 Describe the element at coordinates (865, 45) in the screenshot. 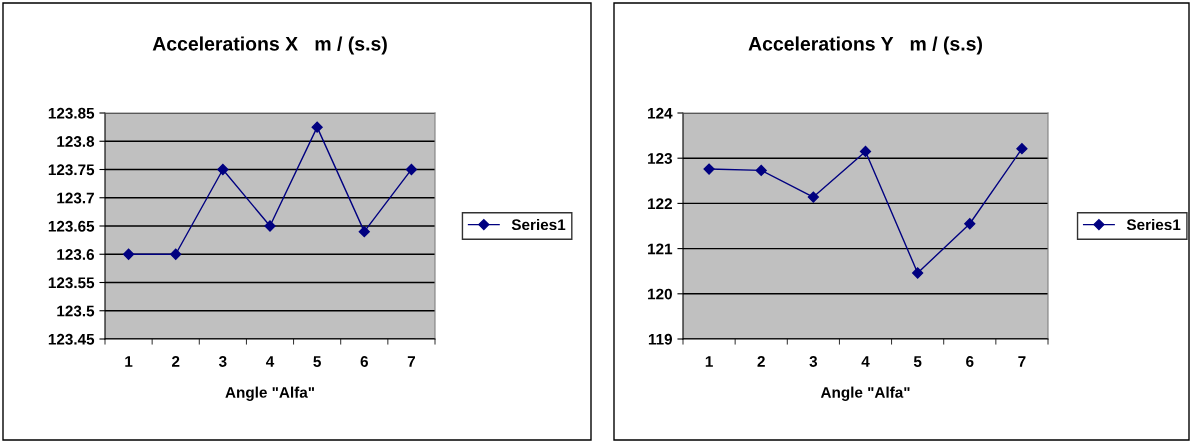

I see `chart-title: Accelerations Y m / (s.s)` at that location.